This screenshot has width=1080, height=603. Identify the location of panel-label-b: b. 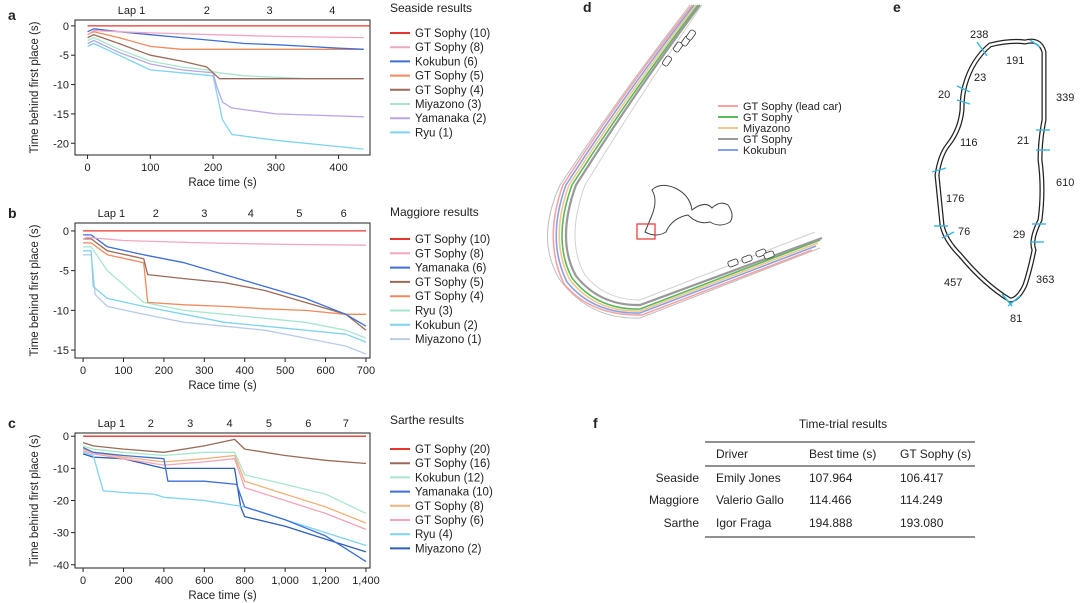
(12, 213).